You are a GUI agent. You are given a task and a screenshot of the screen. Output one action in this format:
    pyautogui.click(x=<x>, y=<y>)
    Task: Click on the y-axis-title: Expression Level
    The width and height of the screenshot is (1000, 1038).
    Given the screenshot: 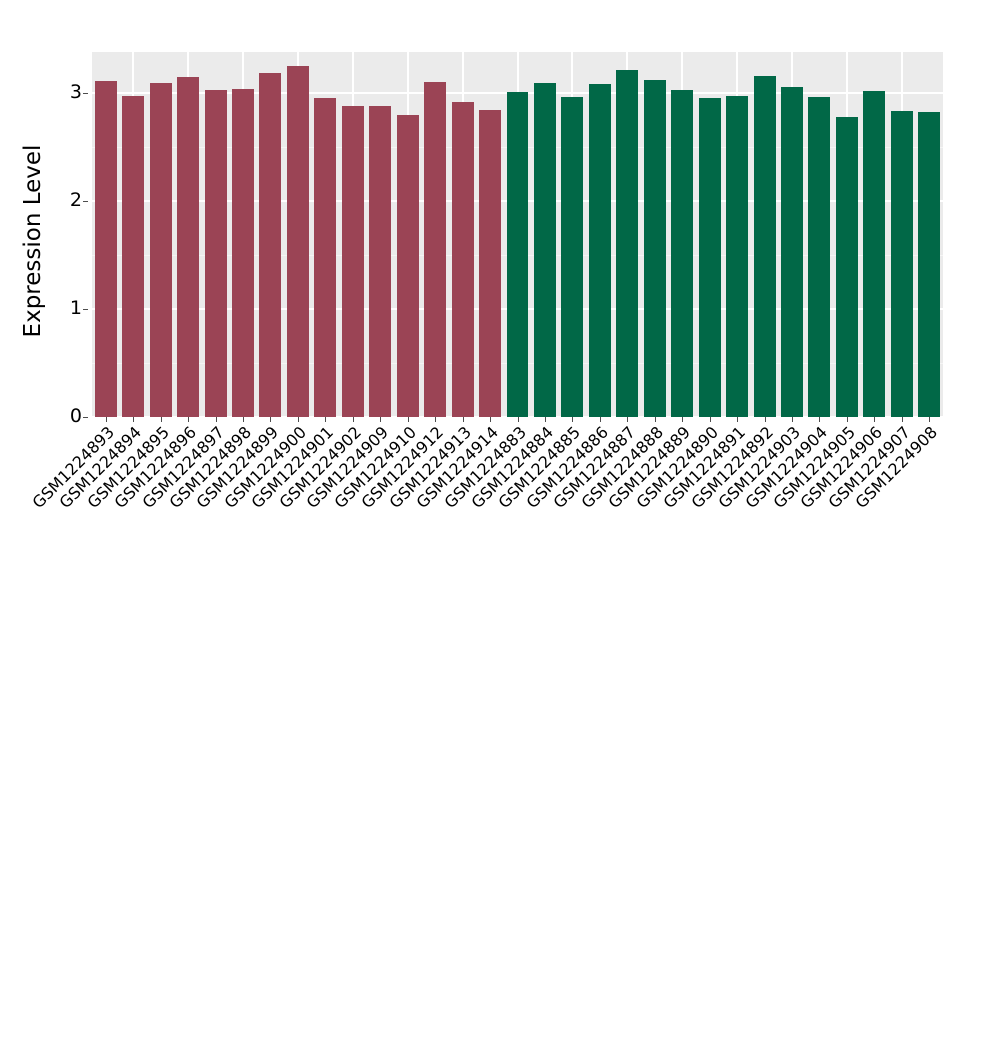 What is the action you would take?
    pyautogui.click(x=33, y=241)
    